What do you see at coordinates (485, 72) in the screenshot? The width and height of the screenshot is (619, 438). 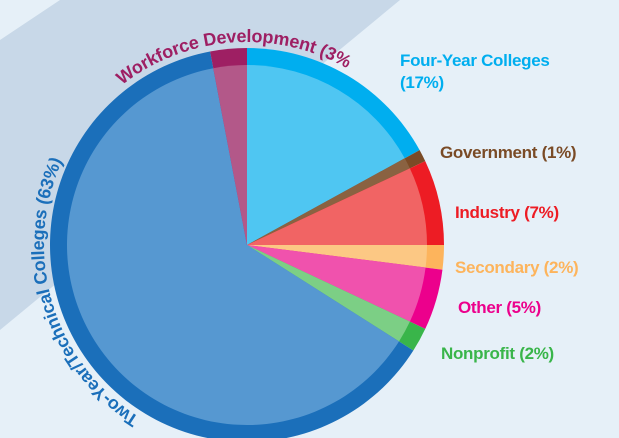 I see `slice-label: Four-Year Colleges (17%)` at bounding box center [485, 72].